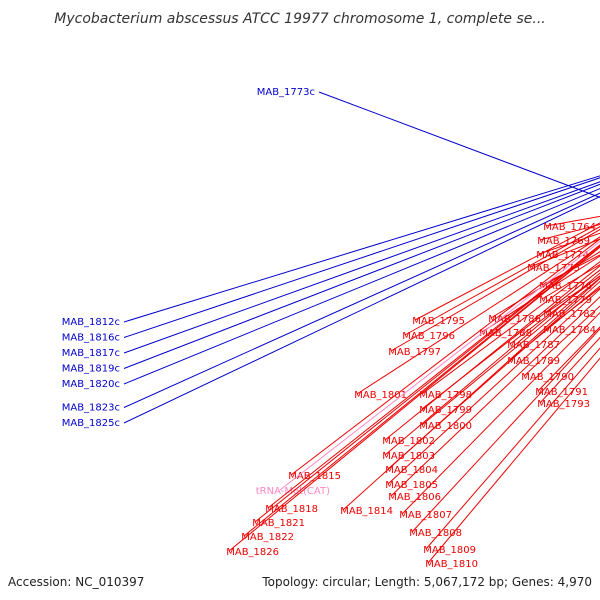 The width and height of the screenshot is (600, 600). What do you see at coordinates (411, 470) in the screenshot?
I see `forward-gene-label: MAB_1804` at bounding box center [411, 470].